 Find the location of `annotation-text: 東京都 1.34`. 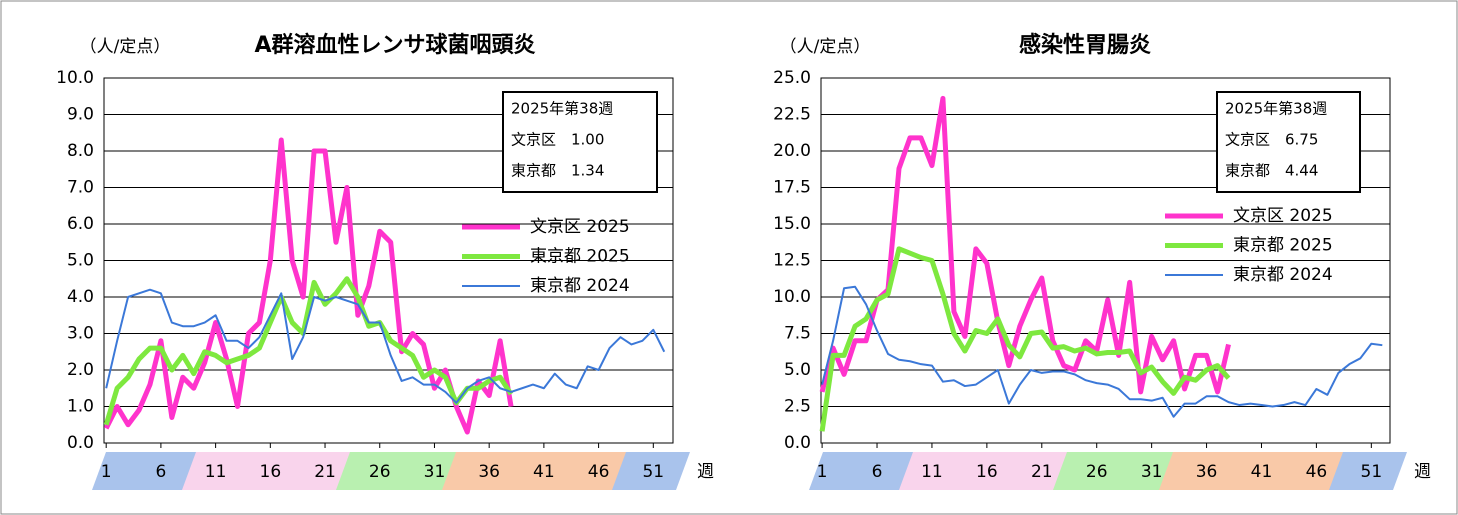

annotation-text: 東京都 1.34 is located at coordinates (557, 171).